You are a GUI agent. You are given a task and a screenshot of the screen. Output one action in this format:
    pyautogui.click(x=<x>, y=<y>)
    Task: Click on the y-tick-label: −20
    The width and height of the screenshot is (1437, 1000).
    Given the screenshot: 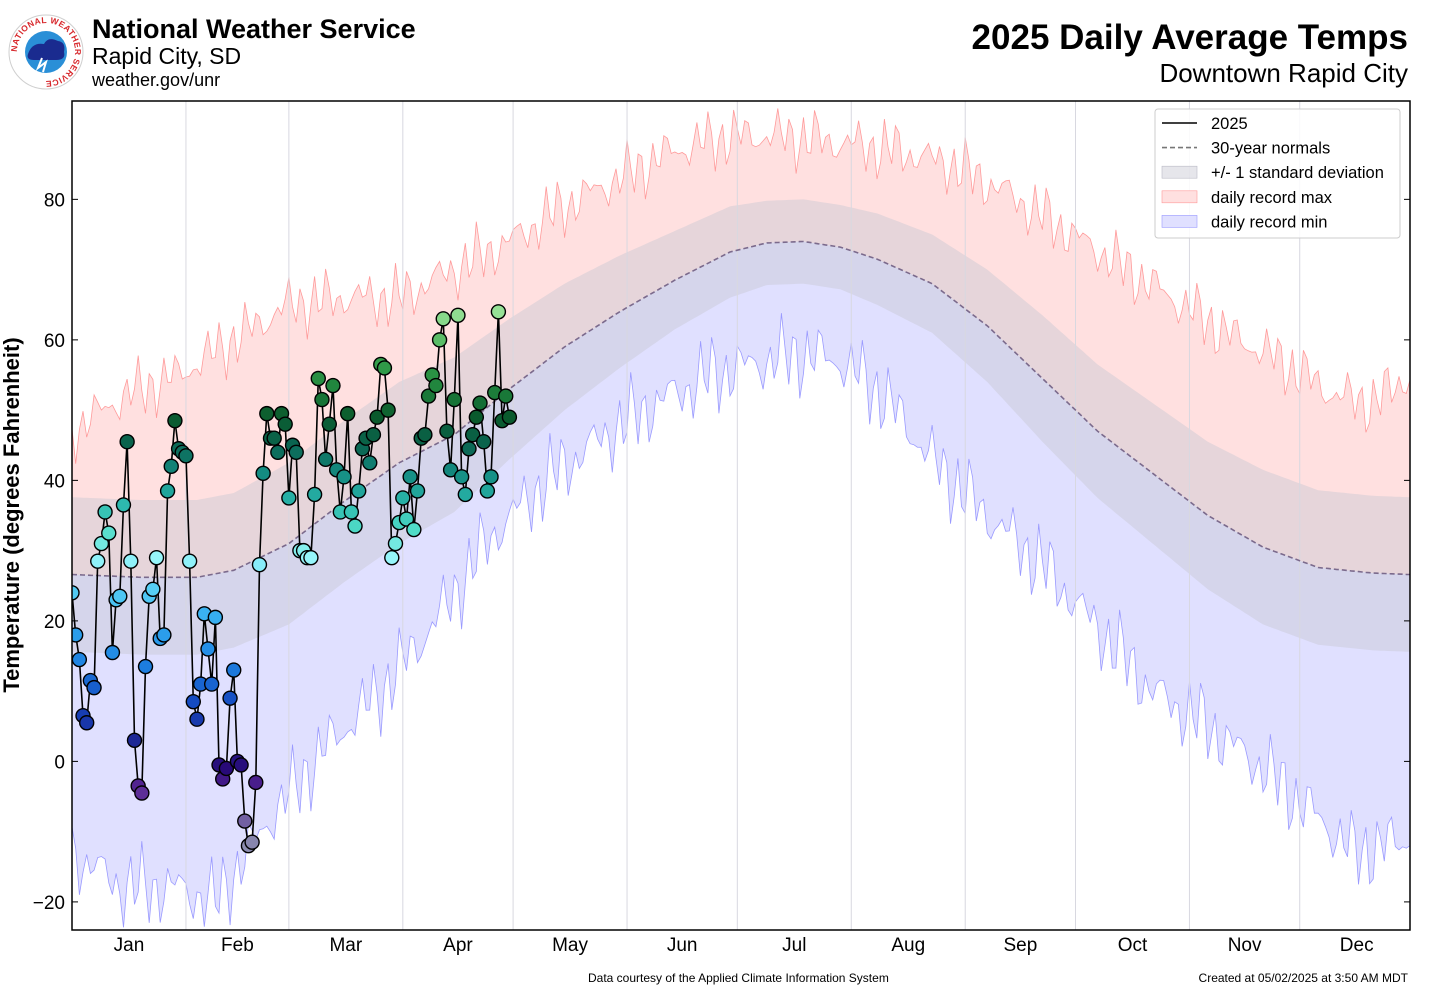 What is the action you would take?
    pyautogui.click(x=49, y=903)
    